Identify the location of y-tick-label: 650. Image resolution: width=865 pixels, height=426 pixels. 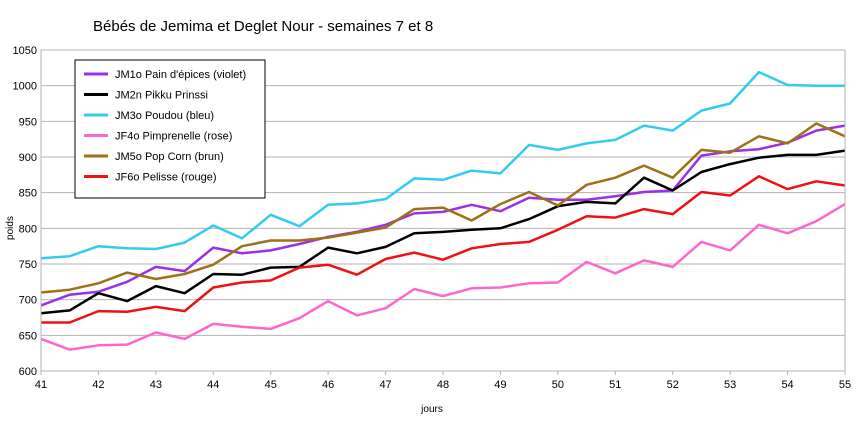
(28, 336).